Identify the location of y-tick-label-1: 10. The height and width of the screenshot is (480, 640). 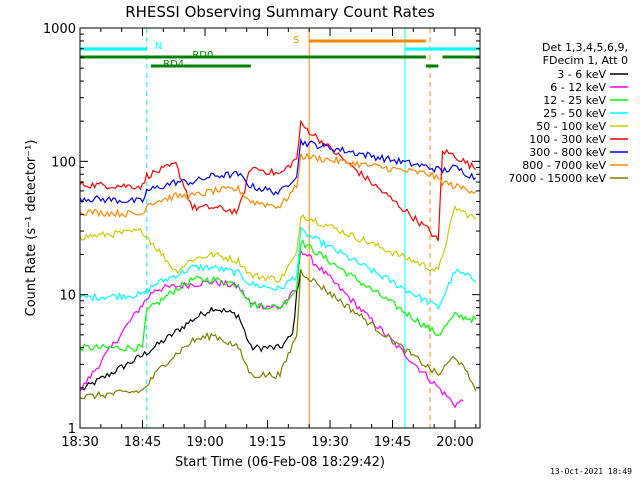
(67, 296).